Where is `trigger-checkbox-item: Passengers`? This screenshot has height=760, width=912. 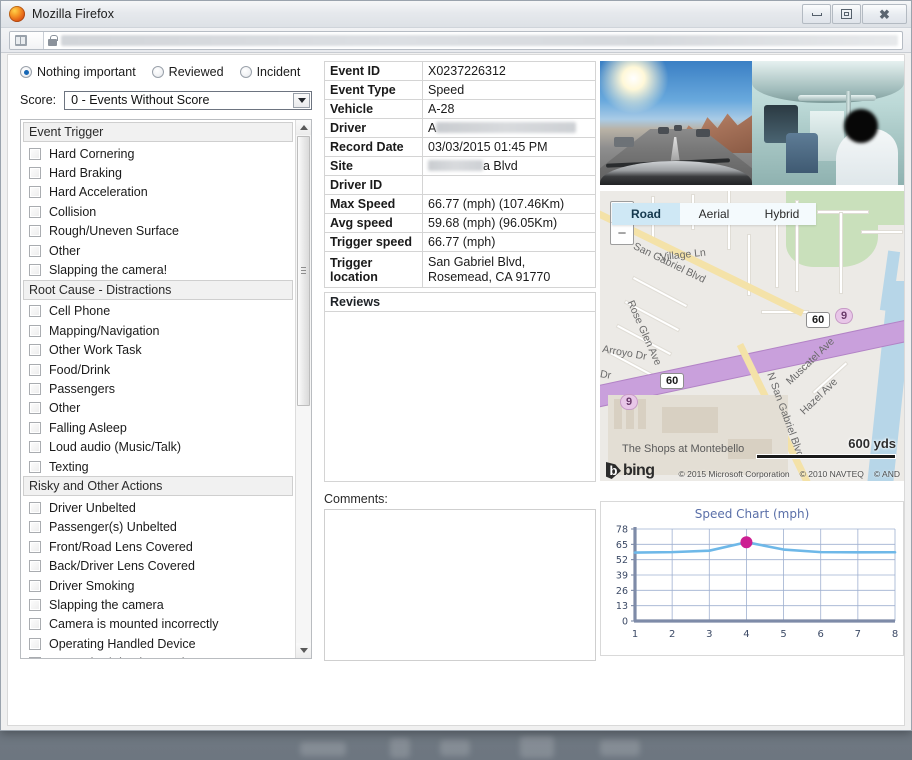 trigger-checkbox-item: Passengers is located at coordinates (158, 388).